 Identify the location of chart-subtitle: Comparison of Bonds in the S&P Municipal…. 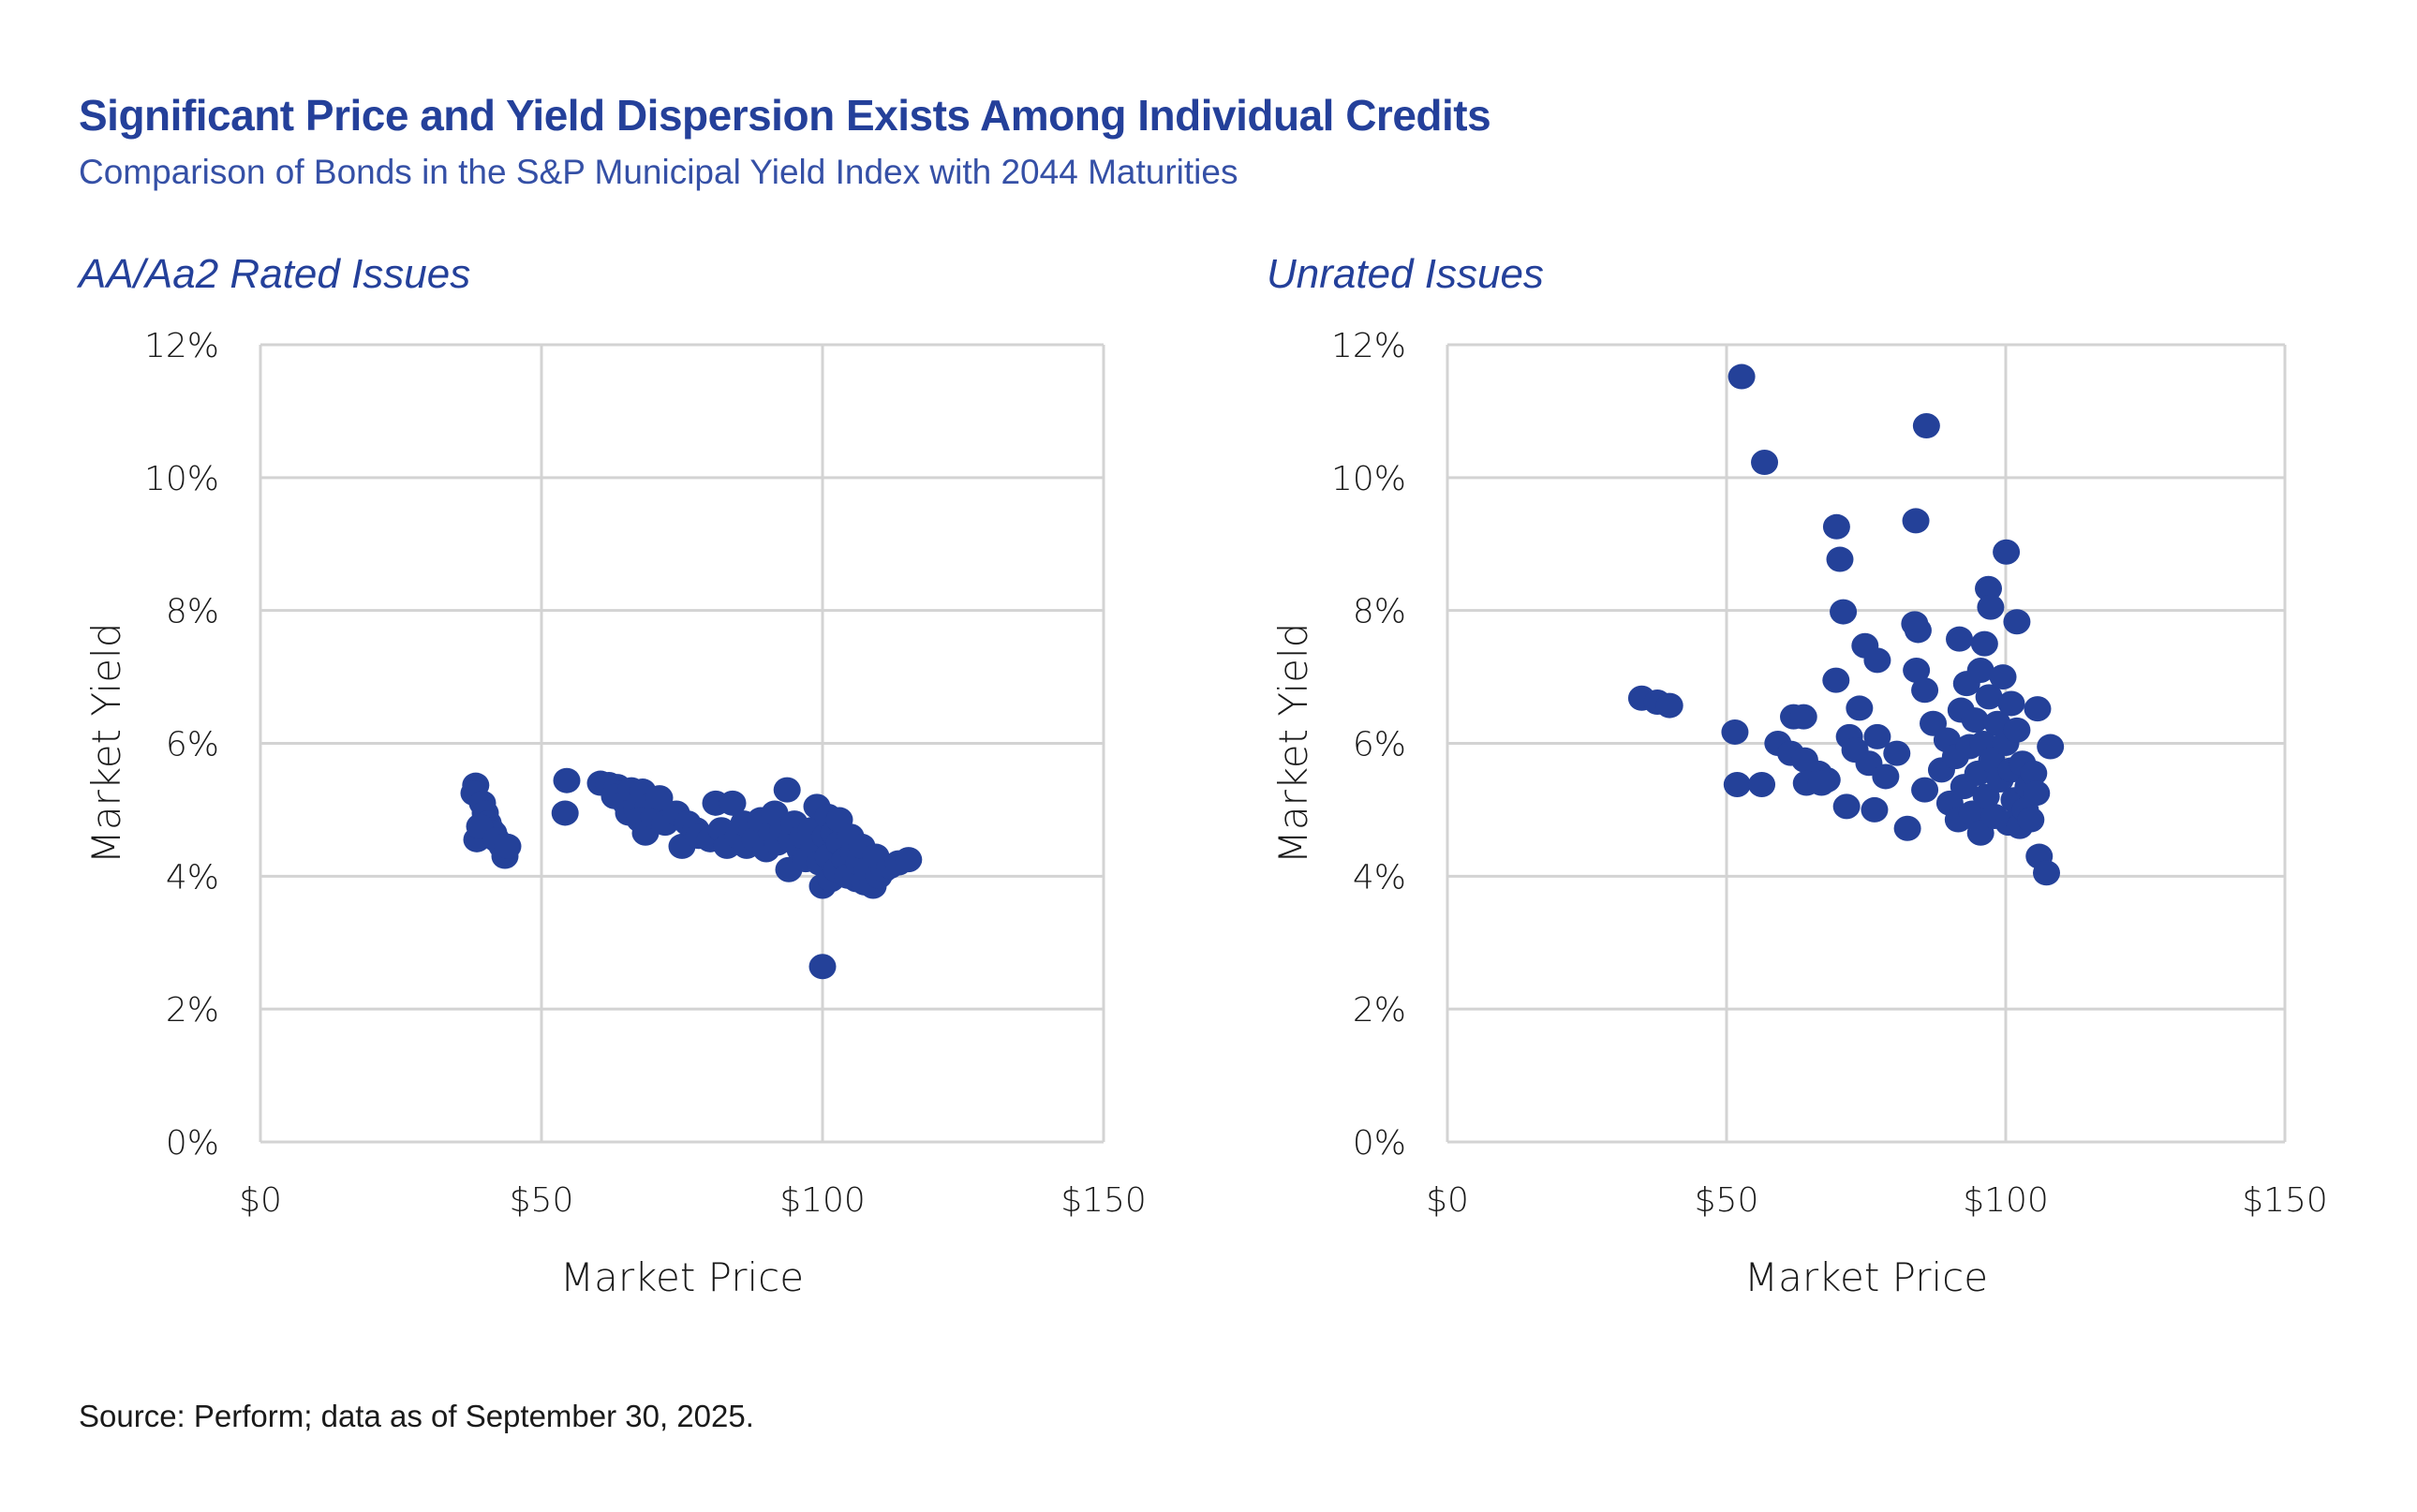
(658, 172).